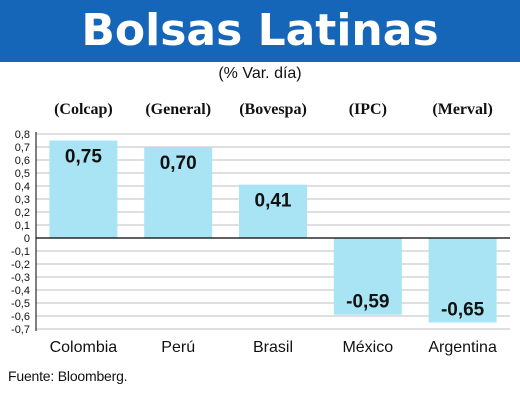 The height and width of the screenshot is (402, 520). I want to click on y-tick-label: 0,4, so click(22, 187).